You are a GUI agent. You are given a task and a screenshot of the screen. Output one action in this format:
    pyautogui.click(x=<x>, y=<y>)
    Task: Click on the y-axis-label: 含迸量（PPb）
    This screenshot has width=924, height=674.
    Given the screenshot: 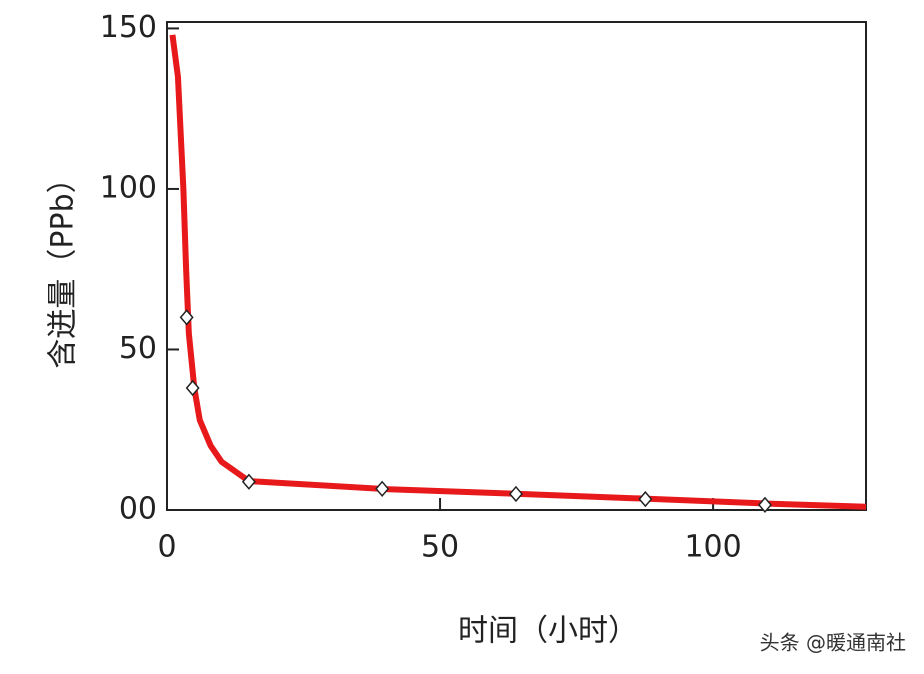 What is the action you would take?
    pyautogui.click(x=63, y=265)
    